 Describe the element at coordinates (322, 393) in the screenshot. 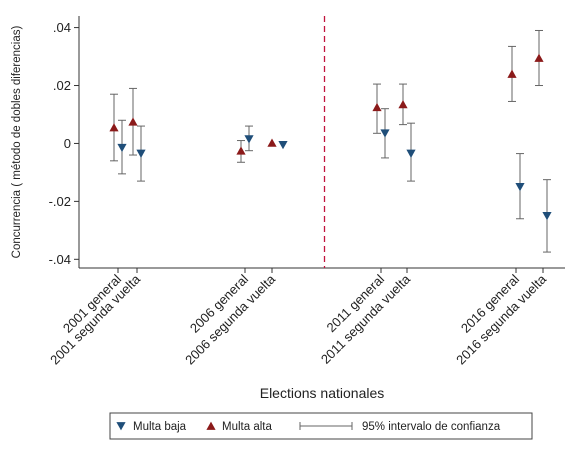

I see `x-axis-title: Elections nationales` at that location.